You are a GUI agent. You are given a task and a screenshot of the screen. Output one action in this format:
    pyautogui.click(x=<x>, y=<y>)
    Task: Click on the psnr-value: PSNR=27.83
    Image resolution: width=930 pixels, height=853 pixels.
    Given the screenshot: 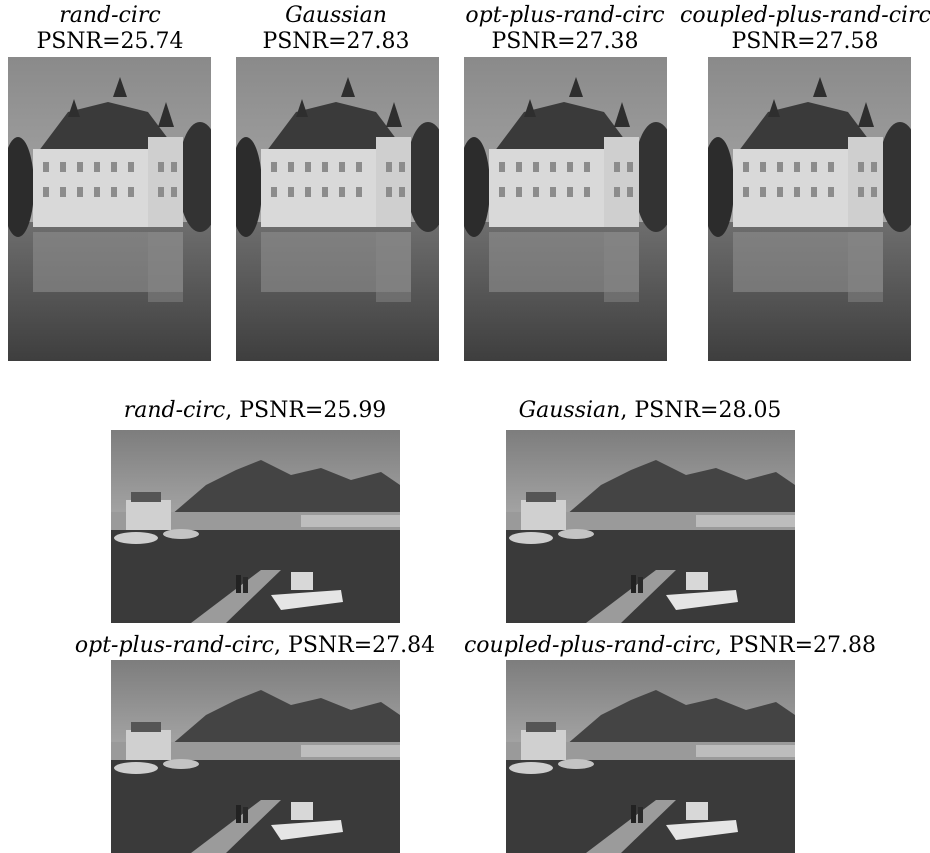 What is the action you would take?
    pyautogui.click(x=336, y=41)
    